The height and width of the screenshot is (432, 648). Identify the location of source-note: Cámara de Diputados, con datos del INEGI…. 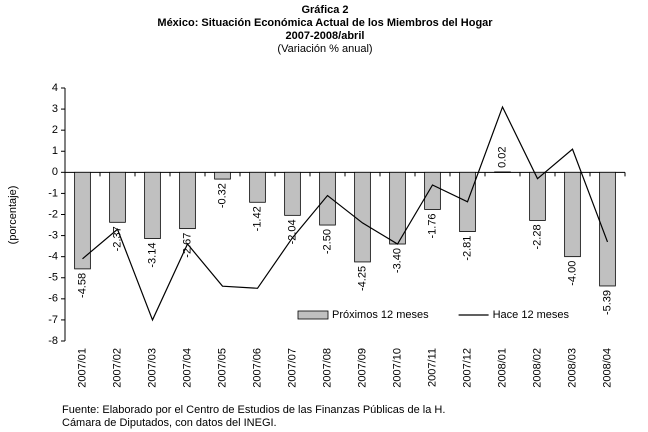
(169, 423).